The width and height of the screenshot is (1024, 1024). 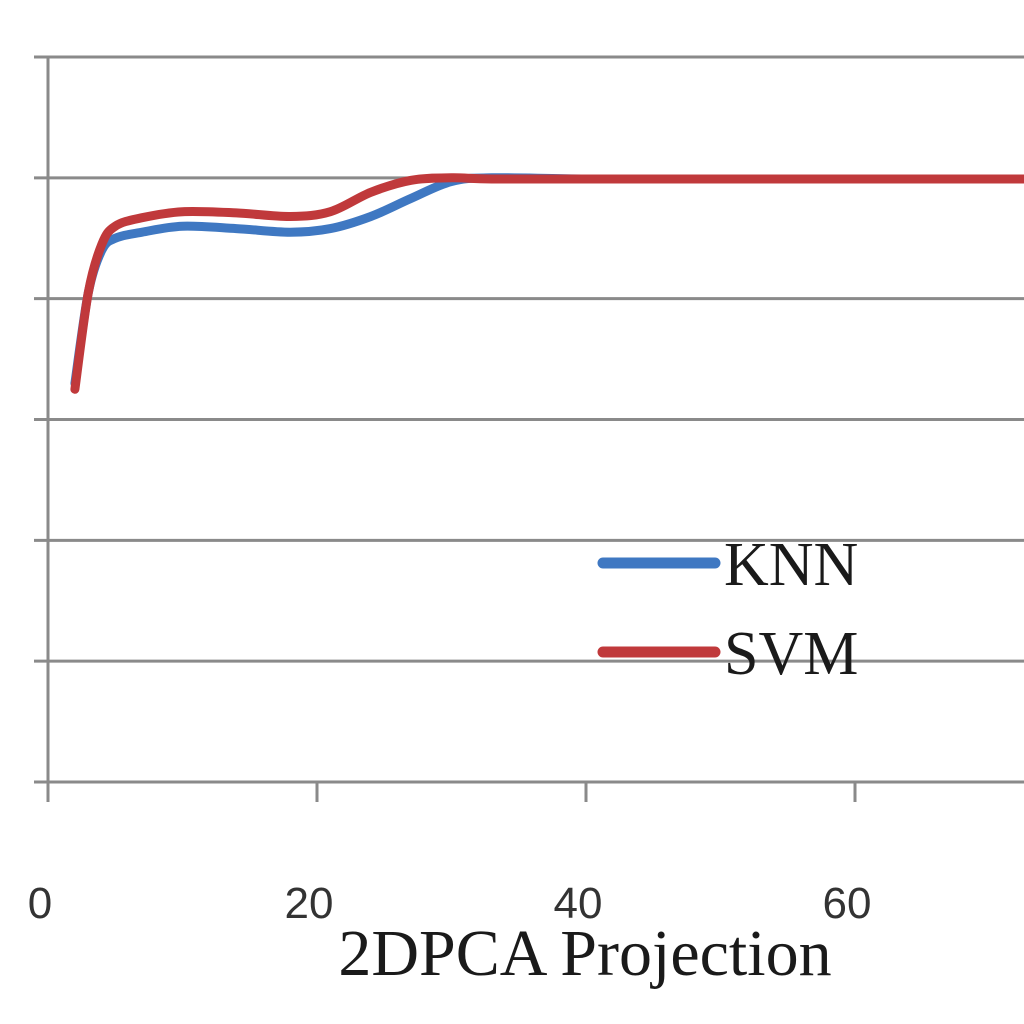 I want to click on x-tick-label-40: 40, so click(x=578, y=903).